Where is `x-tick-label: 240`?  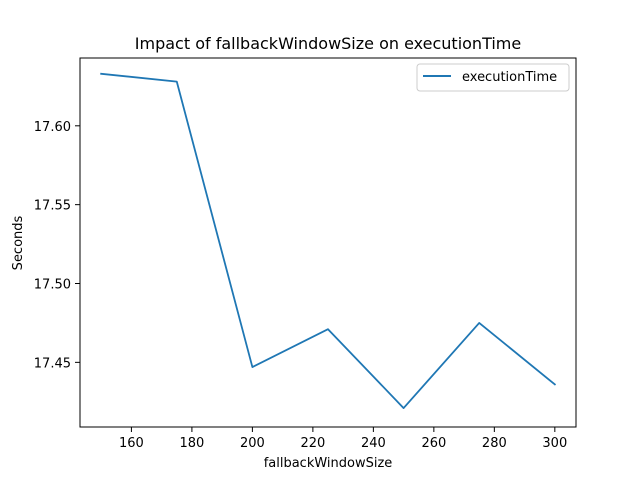
x-tick-label: 240 is located at coordinates (373, 443).